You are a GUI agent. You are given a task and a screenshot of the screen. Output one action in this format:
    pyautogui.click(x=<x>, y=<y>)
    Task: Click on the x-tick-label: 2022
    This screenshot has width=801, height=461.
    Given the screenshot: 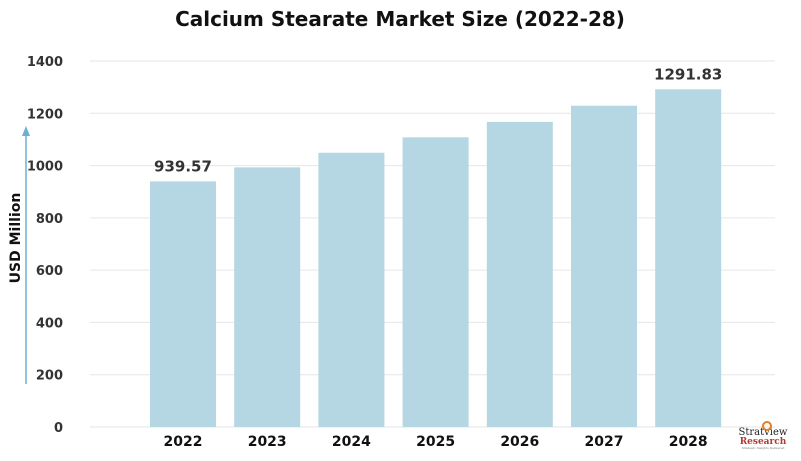 What is the action you would take?
    pyautogui.click(x=183, y=442)
    